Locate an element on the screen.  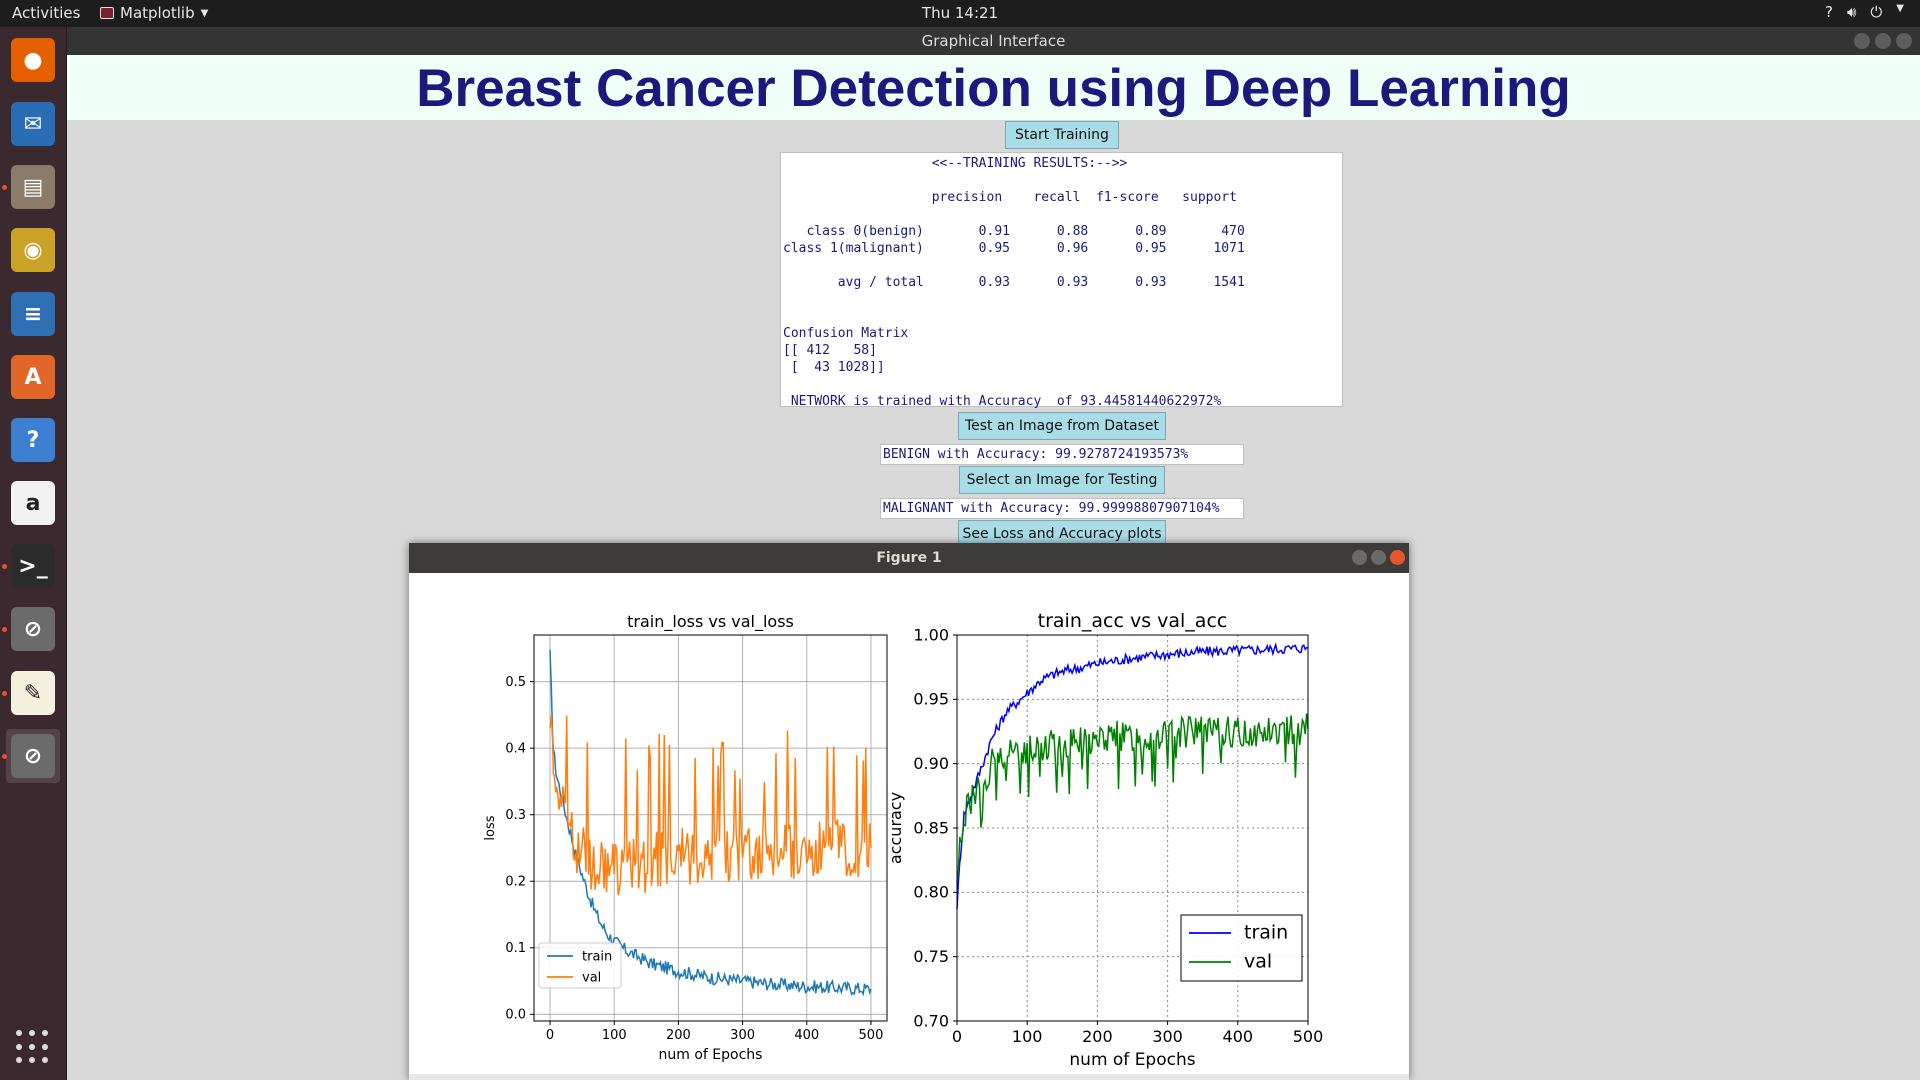
dock-item-text-editor: ✎ is located at coordinates (33, 693).